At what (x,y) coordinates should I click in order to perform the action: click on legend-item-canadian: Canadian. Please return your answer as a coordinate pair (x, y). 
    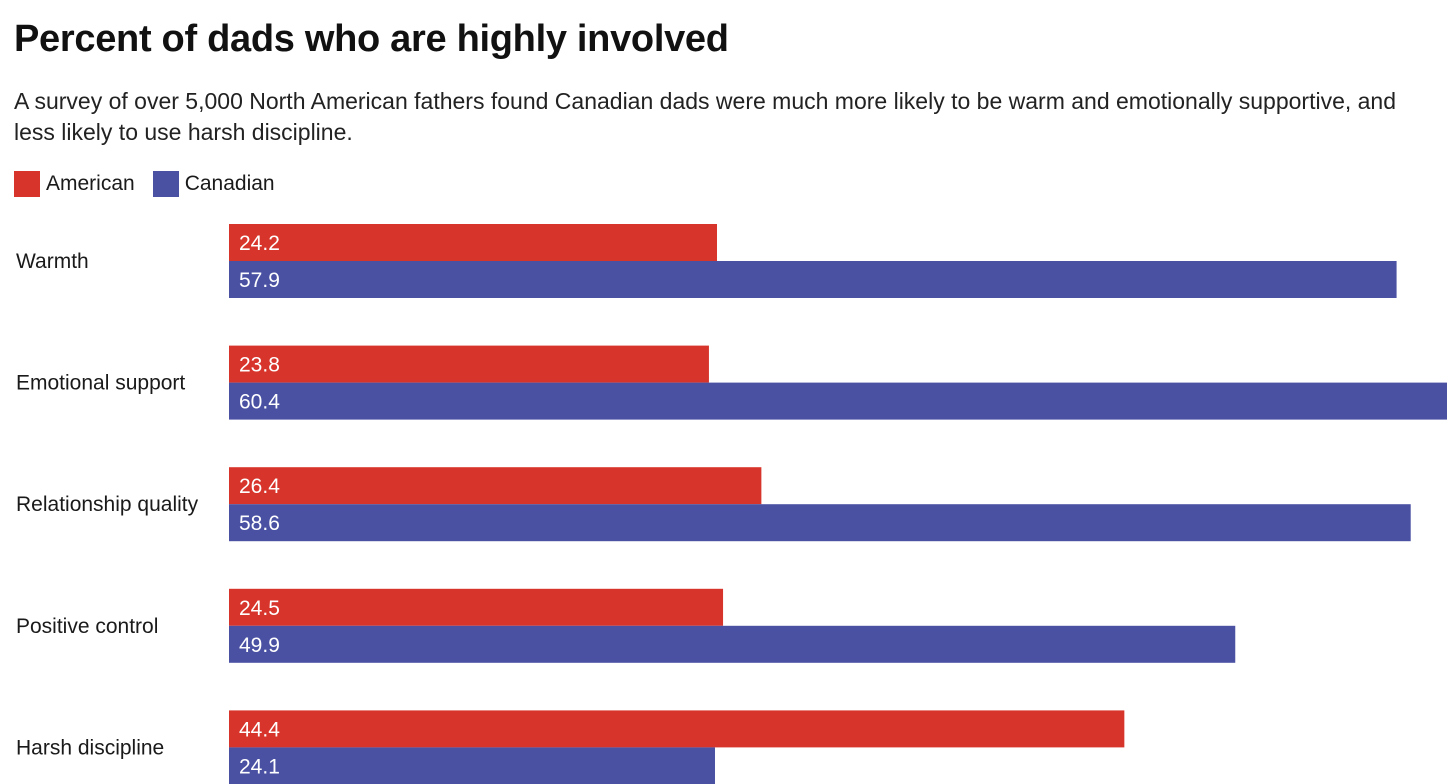
    Looking at the image, I should click on (213, 184).